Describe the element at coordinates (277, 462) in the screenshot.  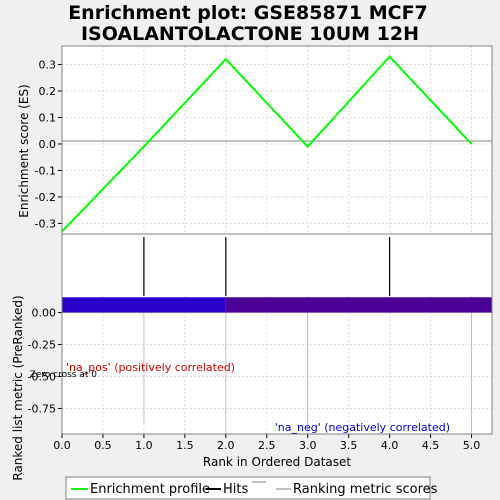
I see `metric-x-axis-label: Rank in Ordered Dataset` at that location.